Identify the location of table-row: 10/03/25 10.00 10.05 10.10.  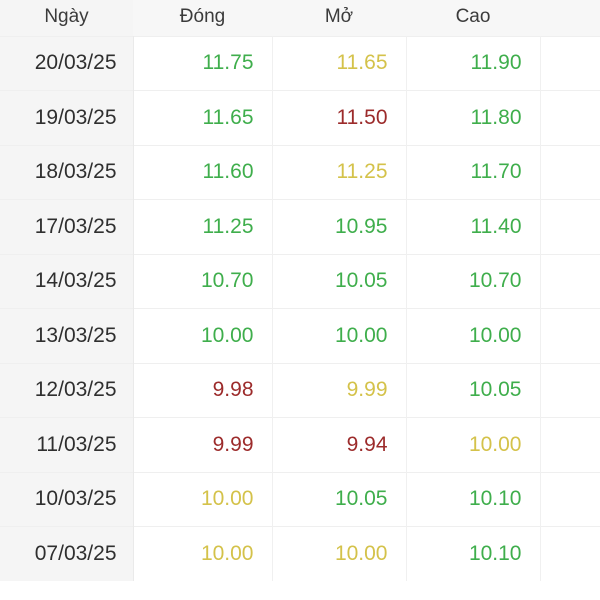
(300, 499).